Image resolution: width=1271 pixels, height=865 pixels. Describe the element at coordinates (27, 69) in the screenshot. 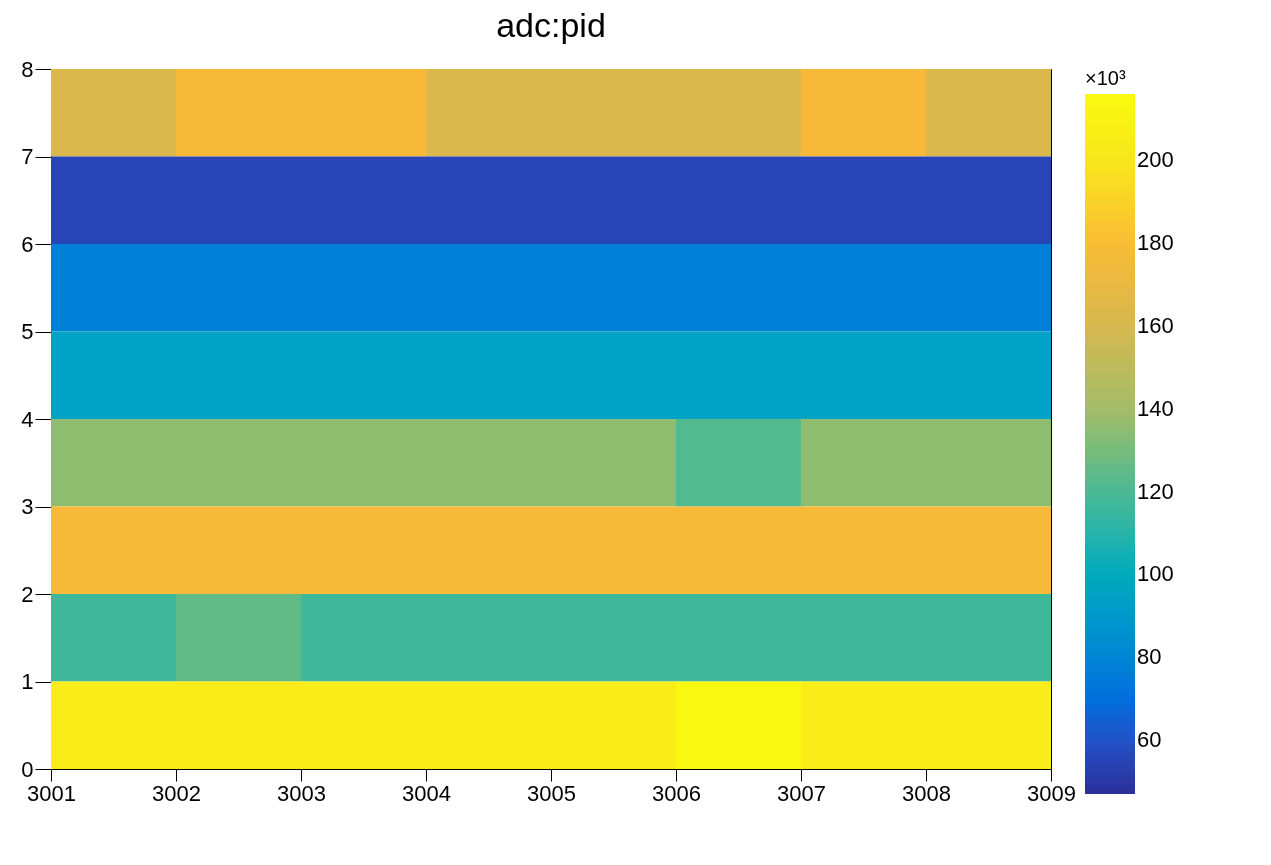

I see `y-tick-label: 8` at that location.